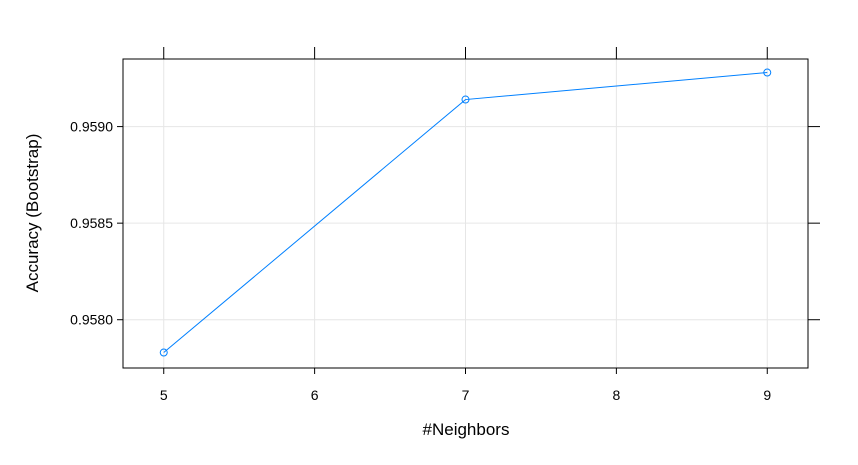 Image resolution: width=858 pixels, height=465 pixels. What do you see at coordinates (767, 395) in the screenshot?
I see `x-tick-label: 9` at bounding box center [767, 395].